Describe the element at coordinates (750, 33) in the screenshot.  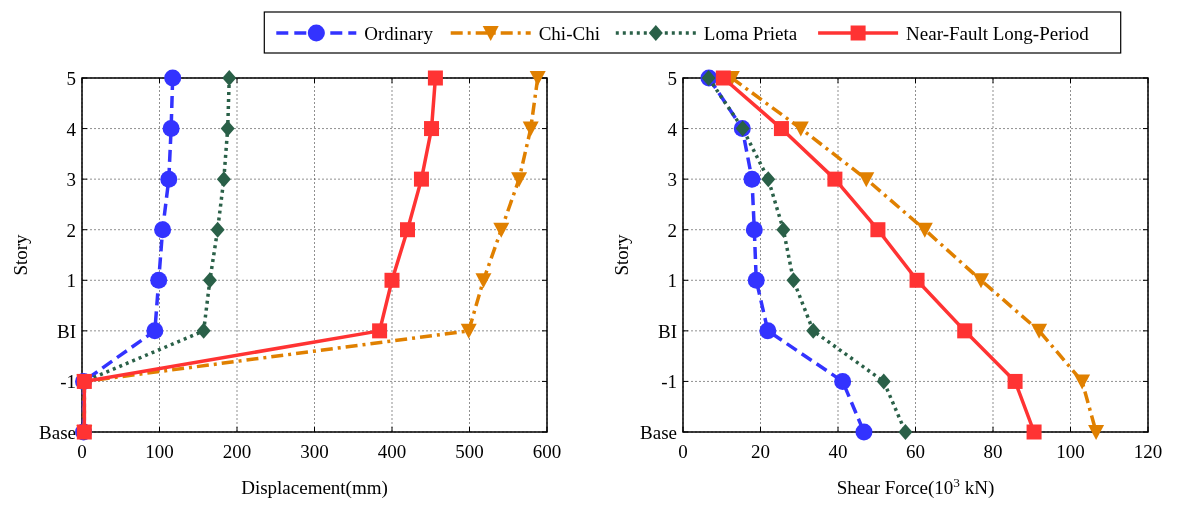
I see `legend-label: Loma Prieta` at that location.